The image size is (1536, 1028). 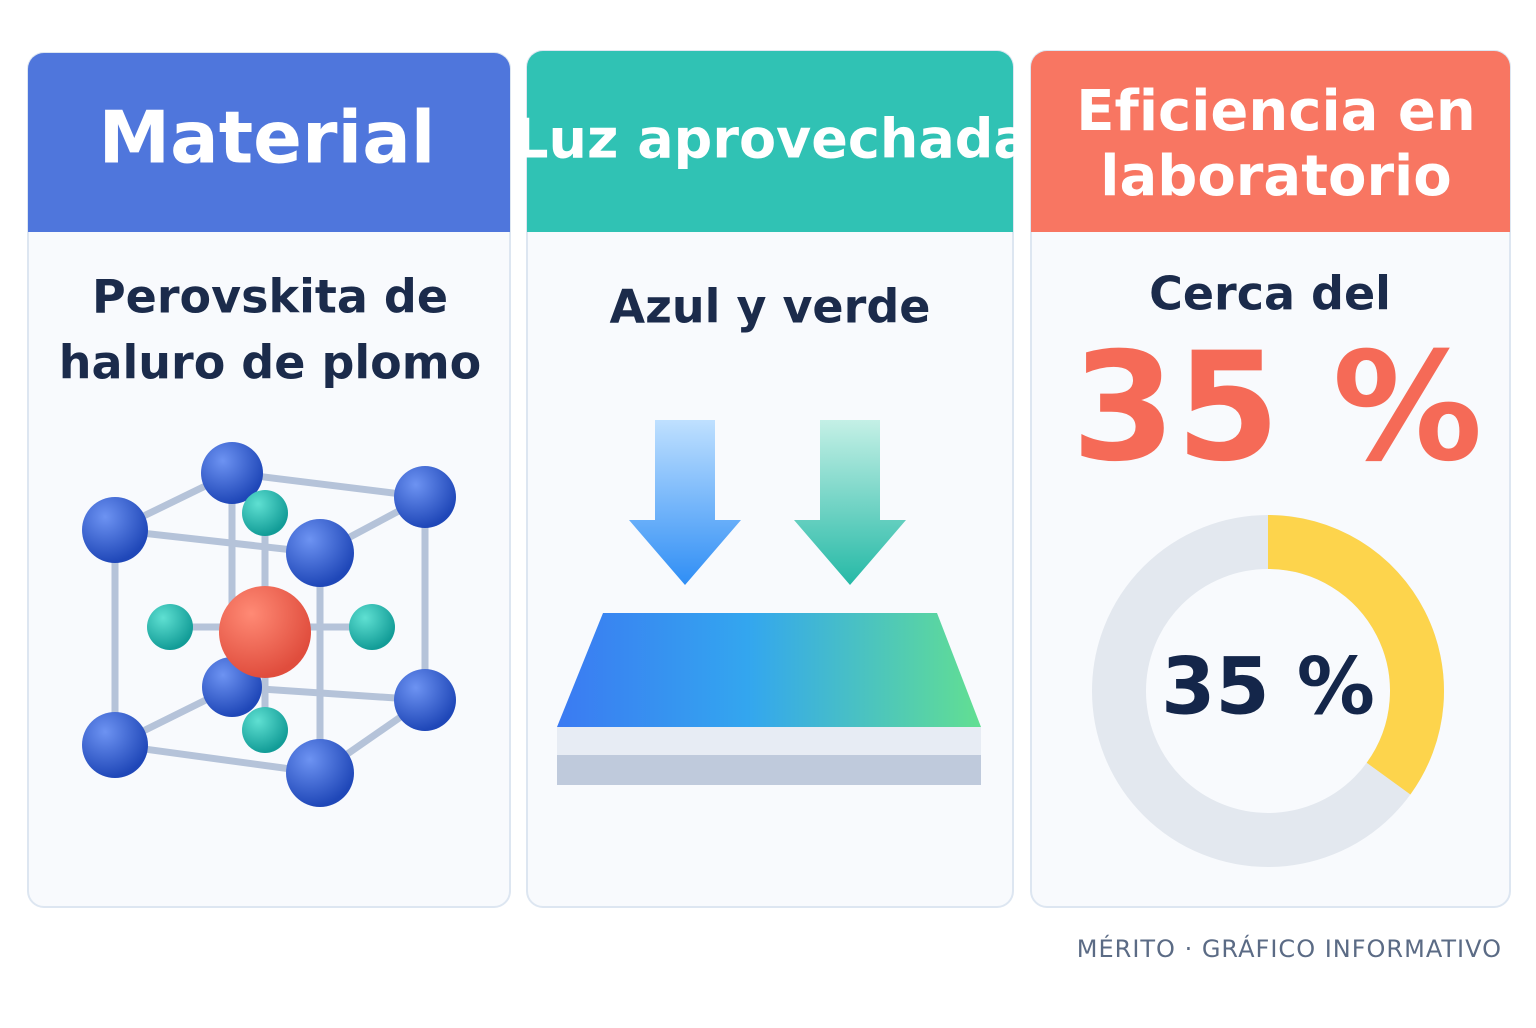 What do you see at coordinates (1275, 176) in the screenshot?
I see `card-title: laboratorio` at bounding box center [1275, 176].